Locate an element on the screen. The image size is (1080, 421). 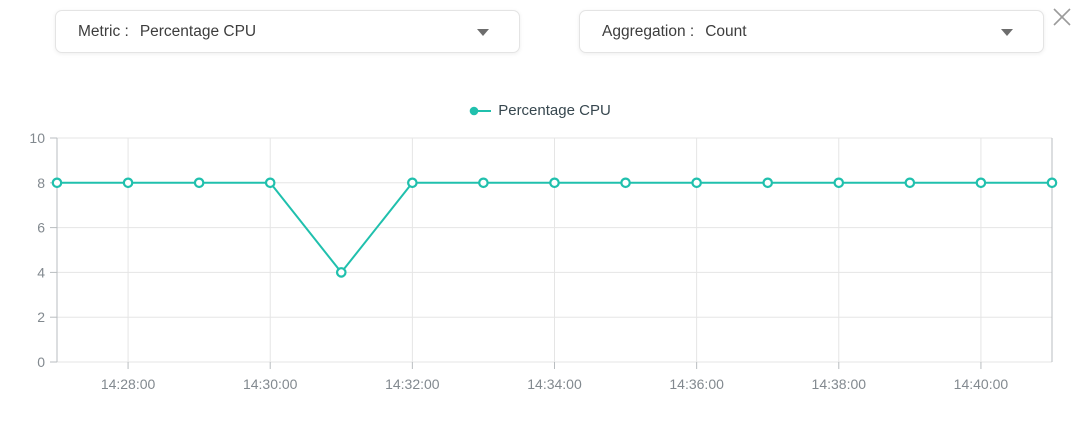
legend-label: Percentage CPU is located at coordinates (554, 110).